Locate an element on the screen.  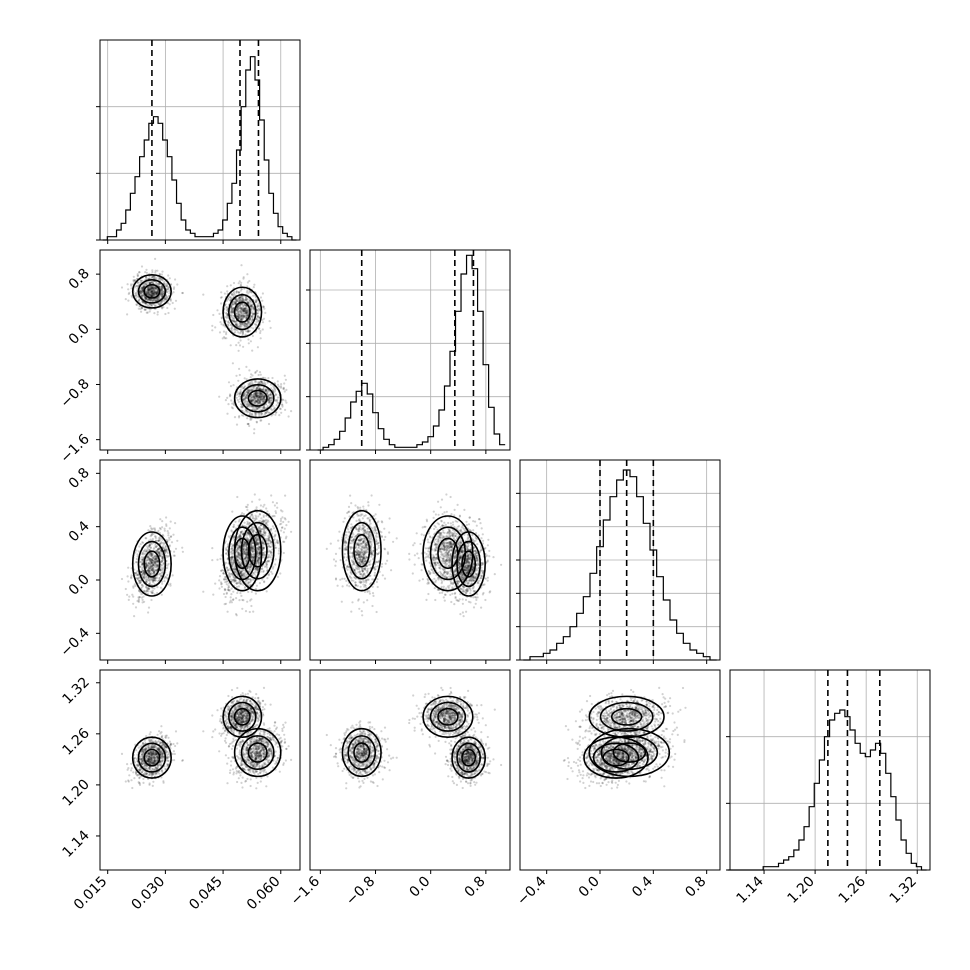
point-1-0-1942 is located at coordinates (127, 284).